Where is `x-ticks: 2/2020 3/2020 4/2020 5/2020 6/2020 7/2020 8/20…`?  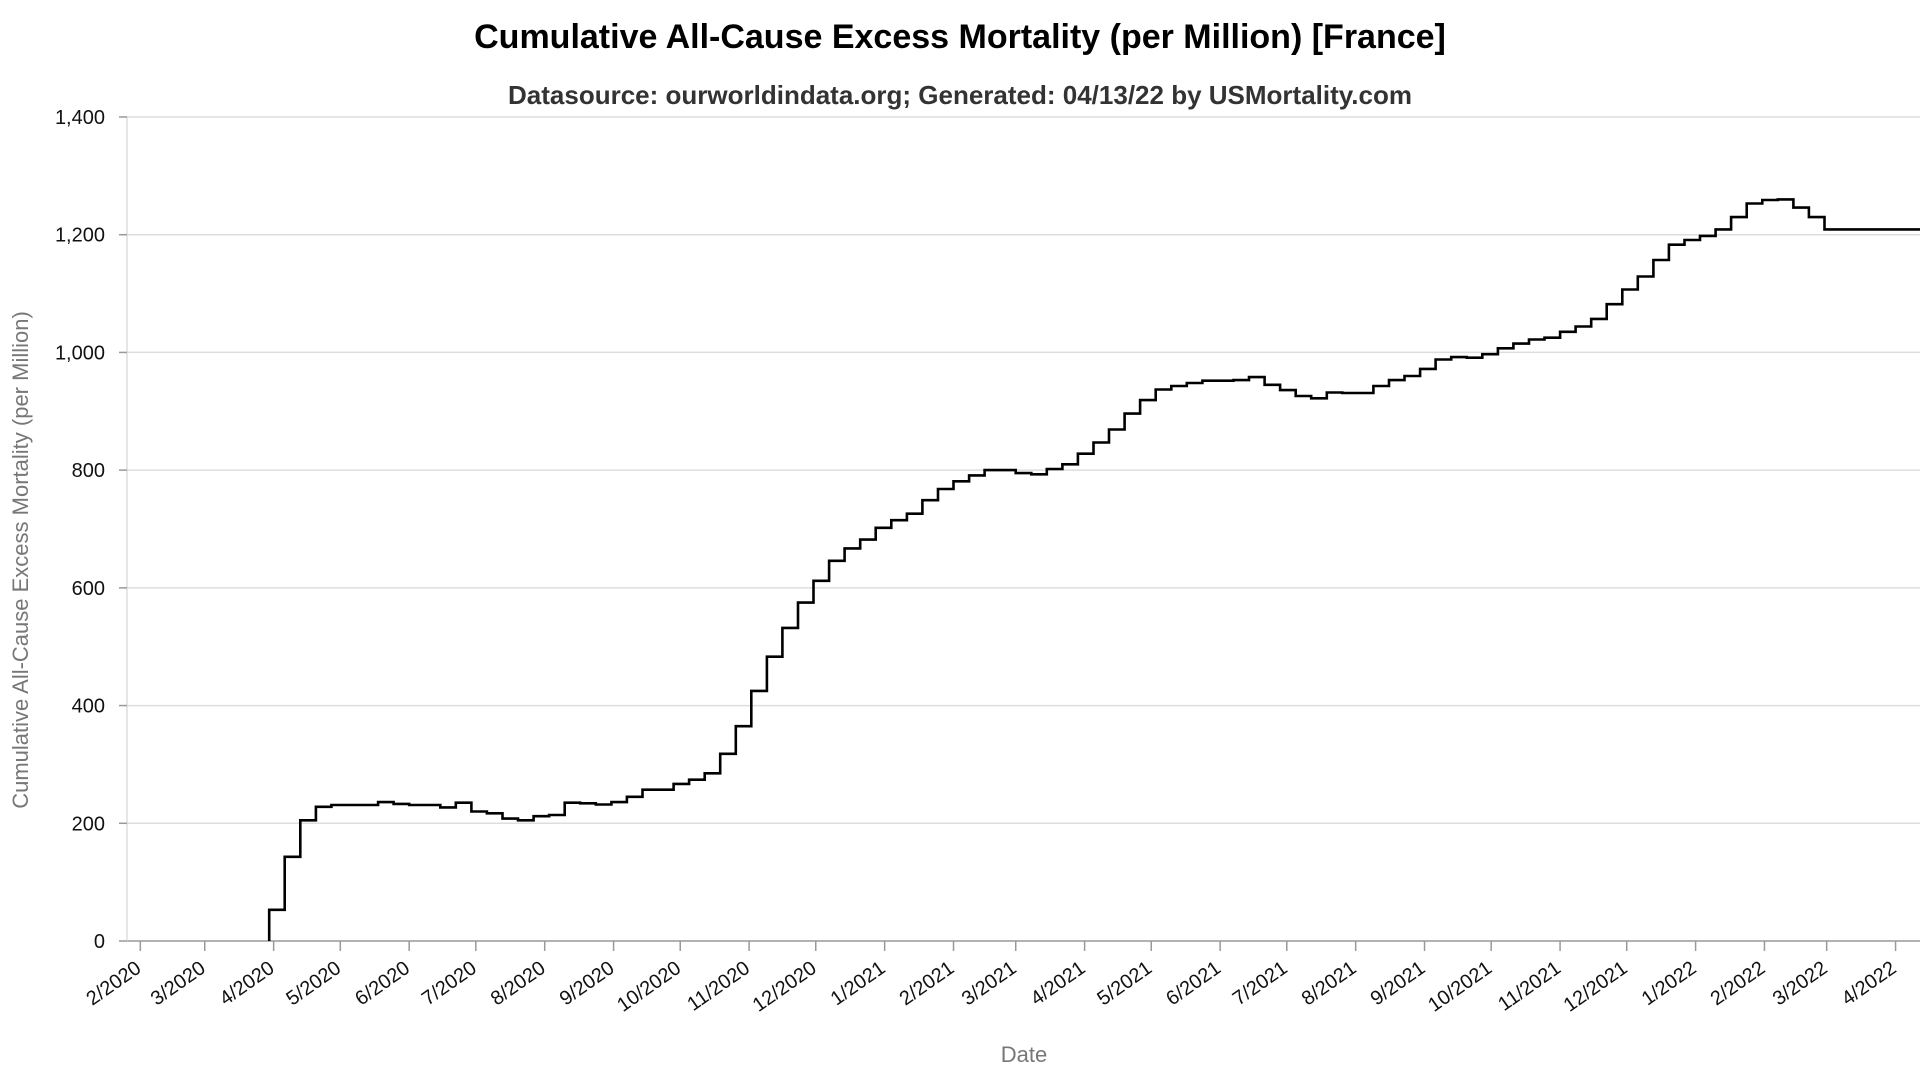
x-ticks: 2/2020 3/2020 4/2020 5/2020 6/2020 7/2020 8/20… is located at coordinates (991, 979).